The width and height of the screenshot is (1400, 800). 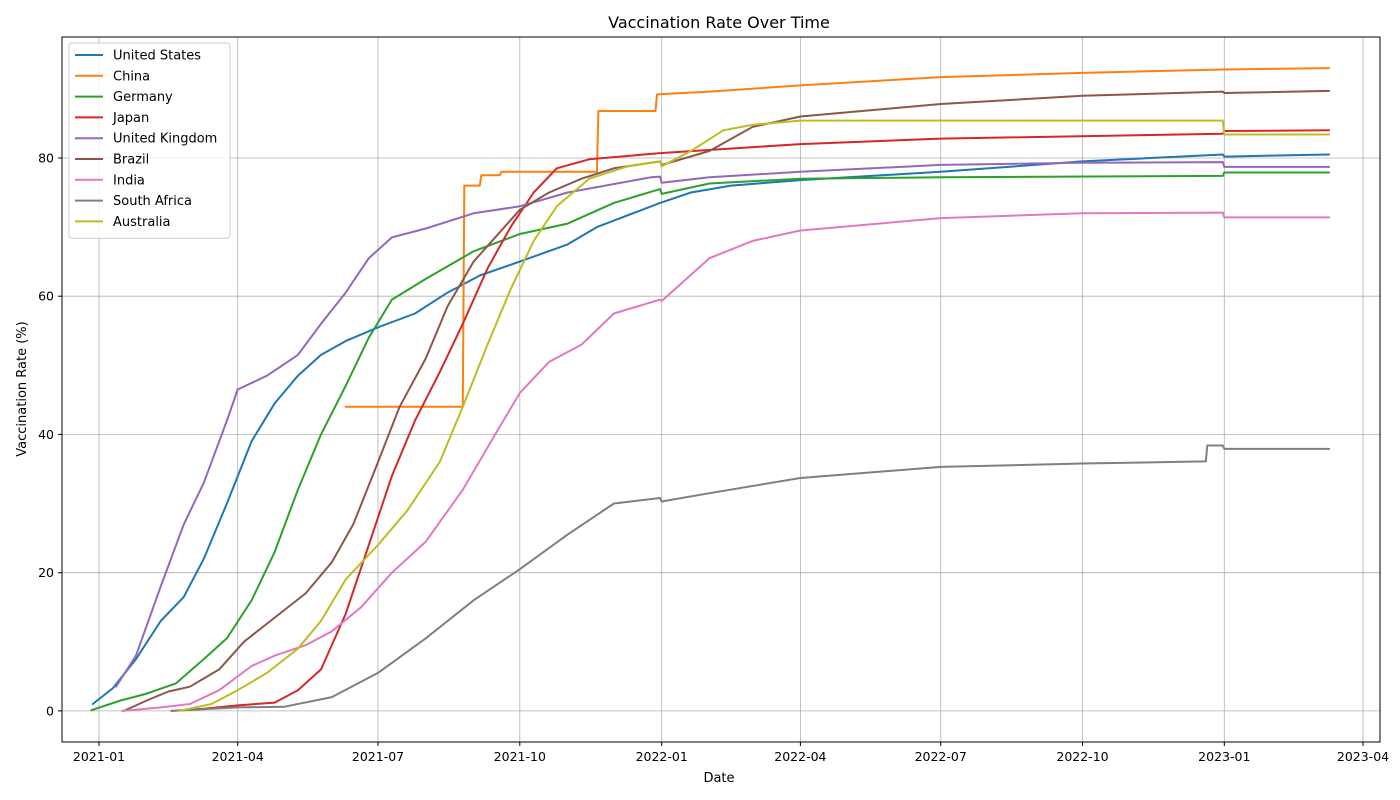 I want to click on y-axis-label: Vaccination Rate (%), so click(x=22, y=388).